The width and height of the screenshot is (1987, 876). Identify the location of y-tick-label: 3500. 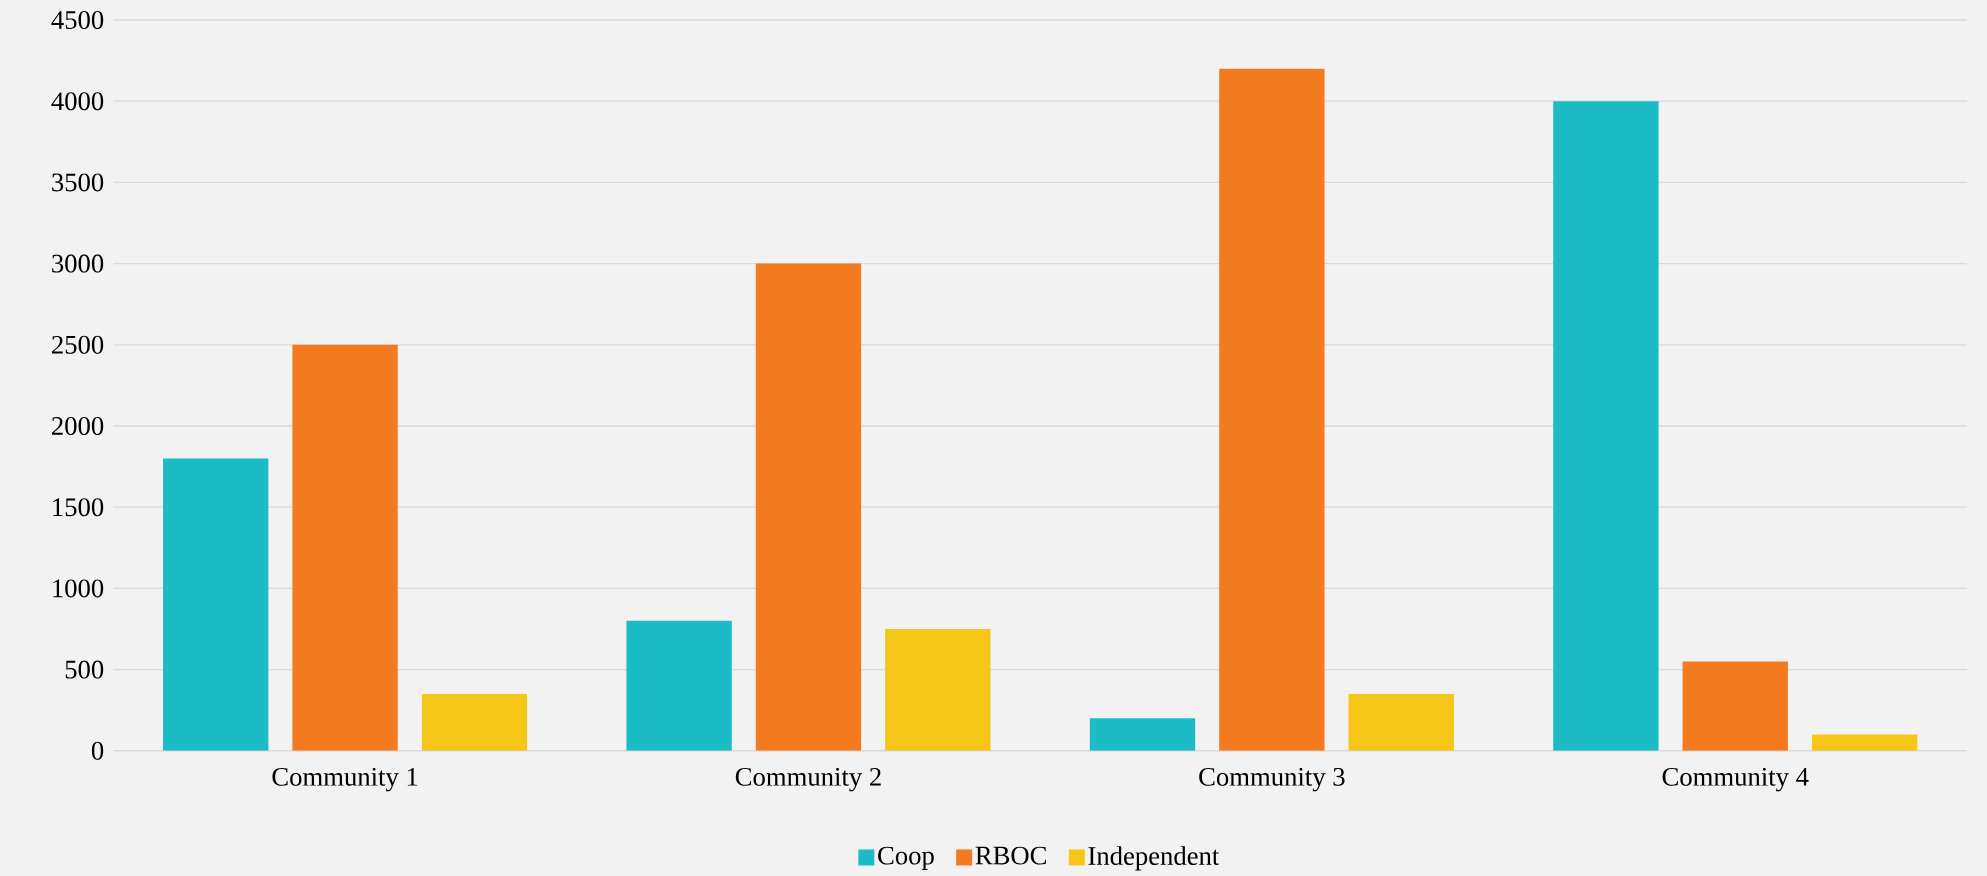
(78, 182).